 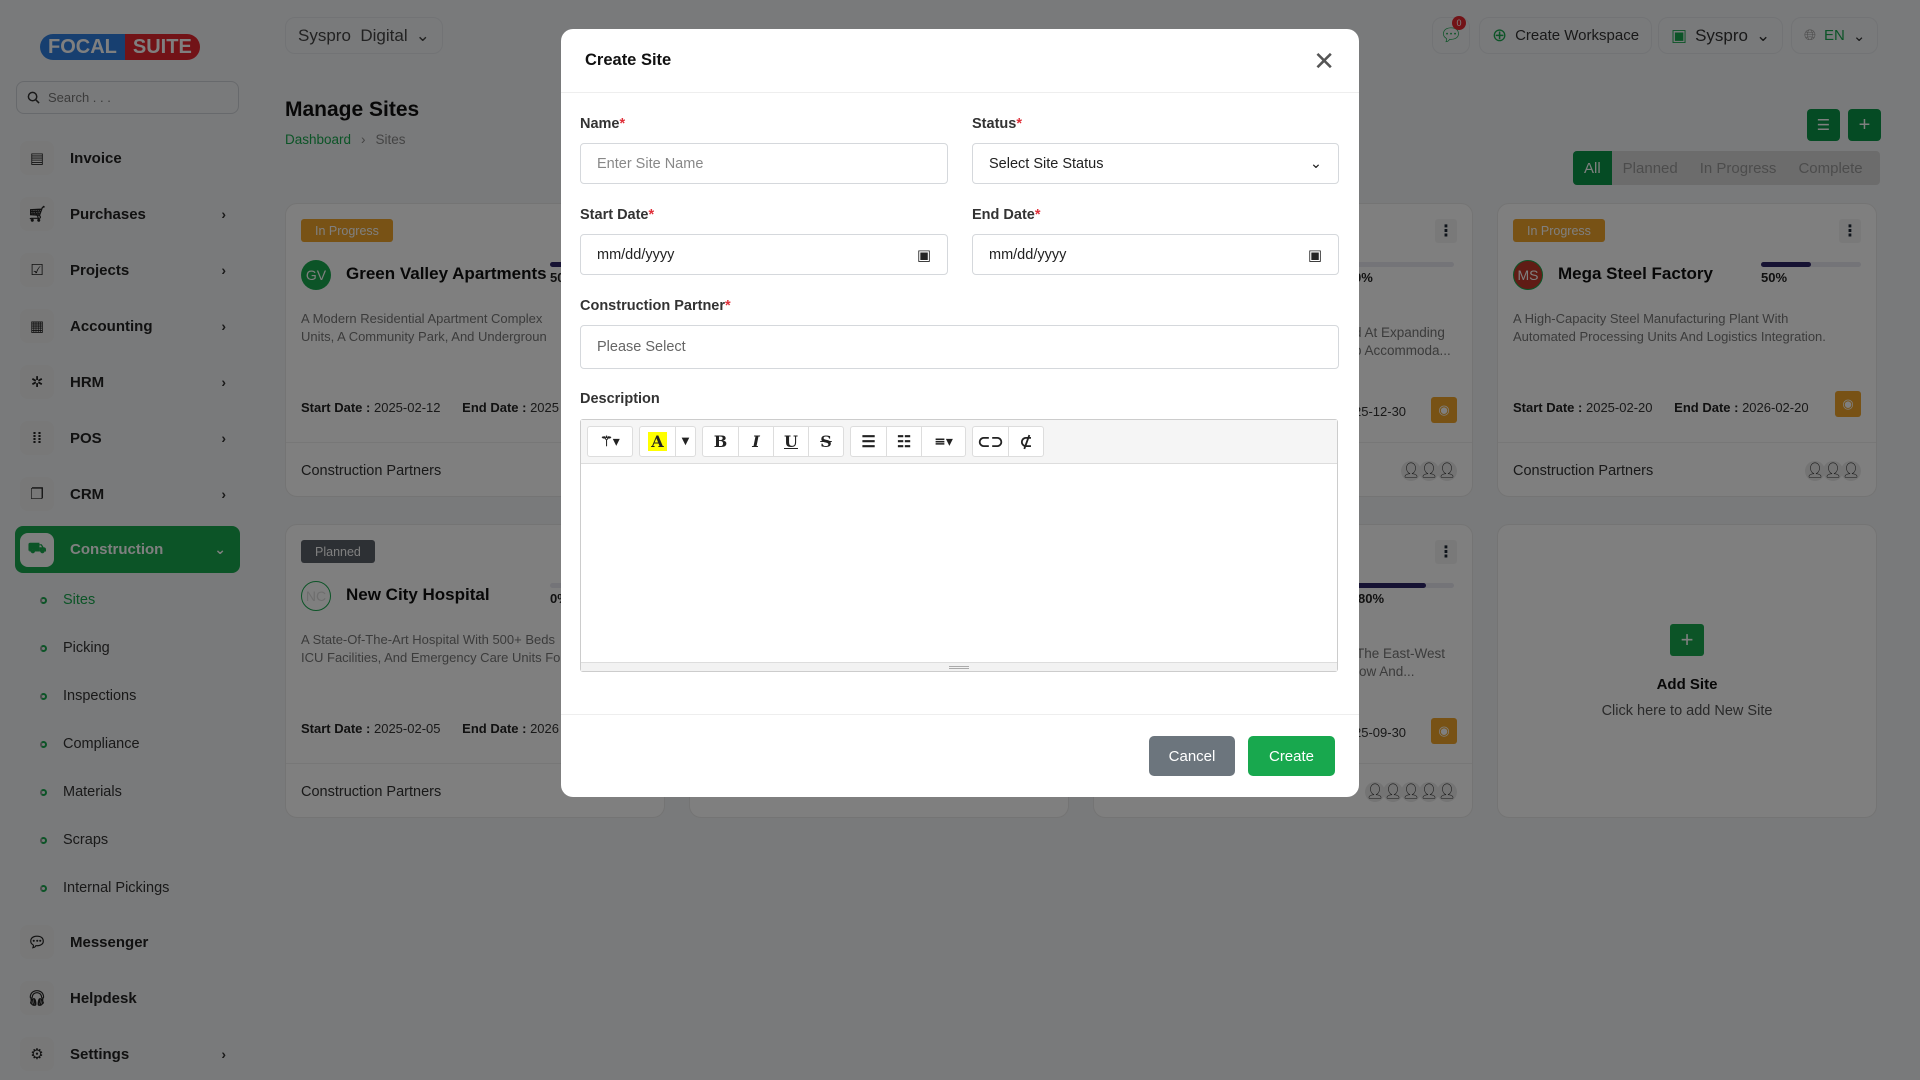 I want to click on description-label: Description, so click(x=620, y=399).